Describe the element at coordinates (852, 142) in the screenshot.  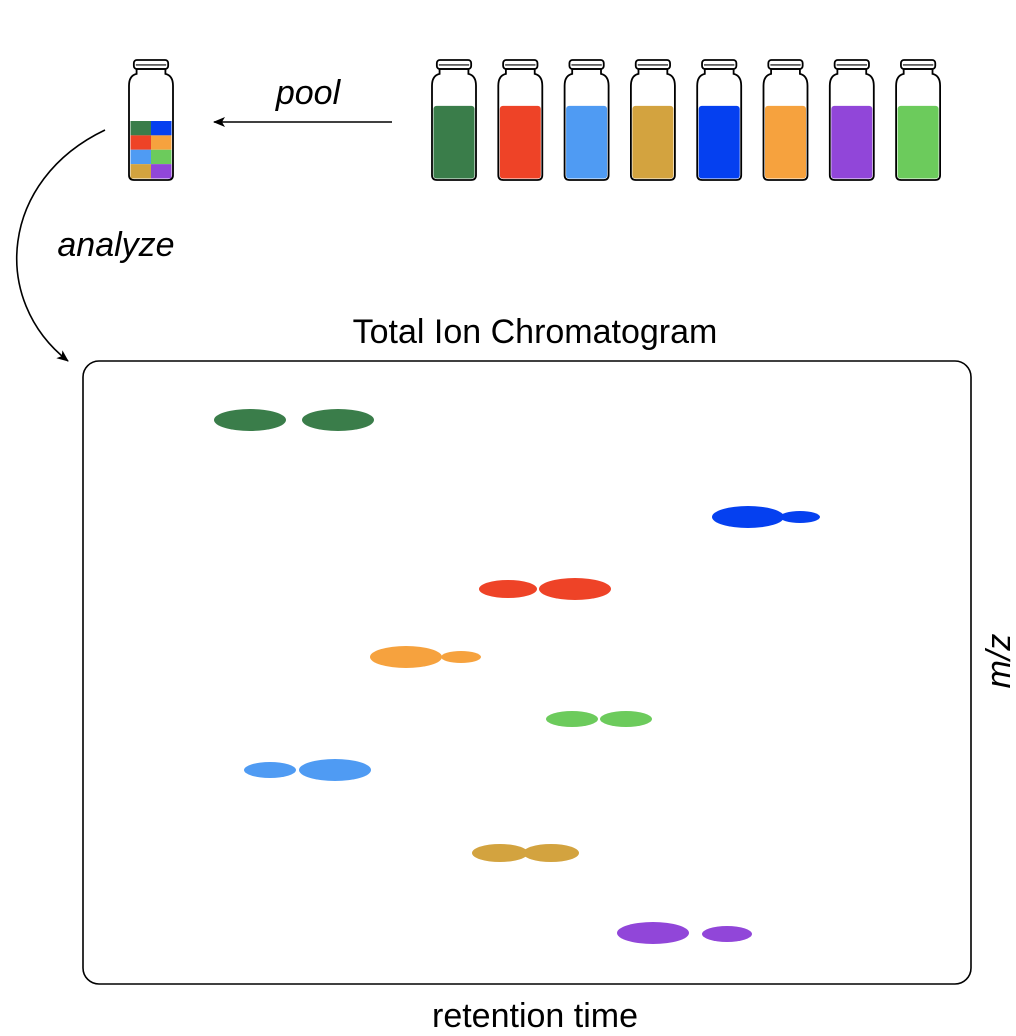
I see `vial-purple-liquid` at that location.